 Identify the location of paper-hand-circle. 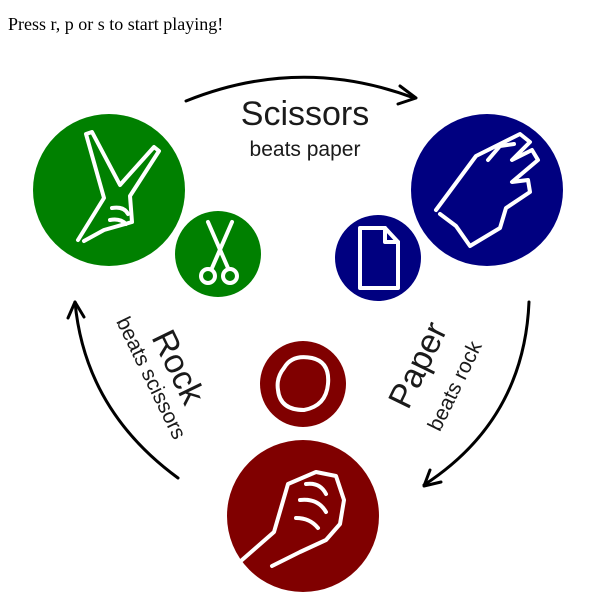
(487, 190).